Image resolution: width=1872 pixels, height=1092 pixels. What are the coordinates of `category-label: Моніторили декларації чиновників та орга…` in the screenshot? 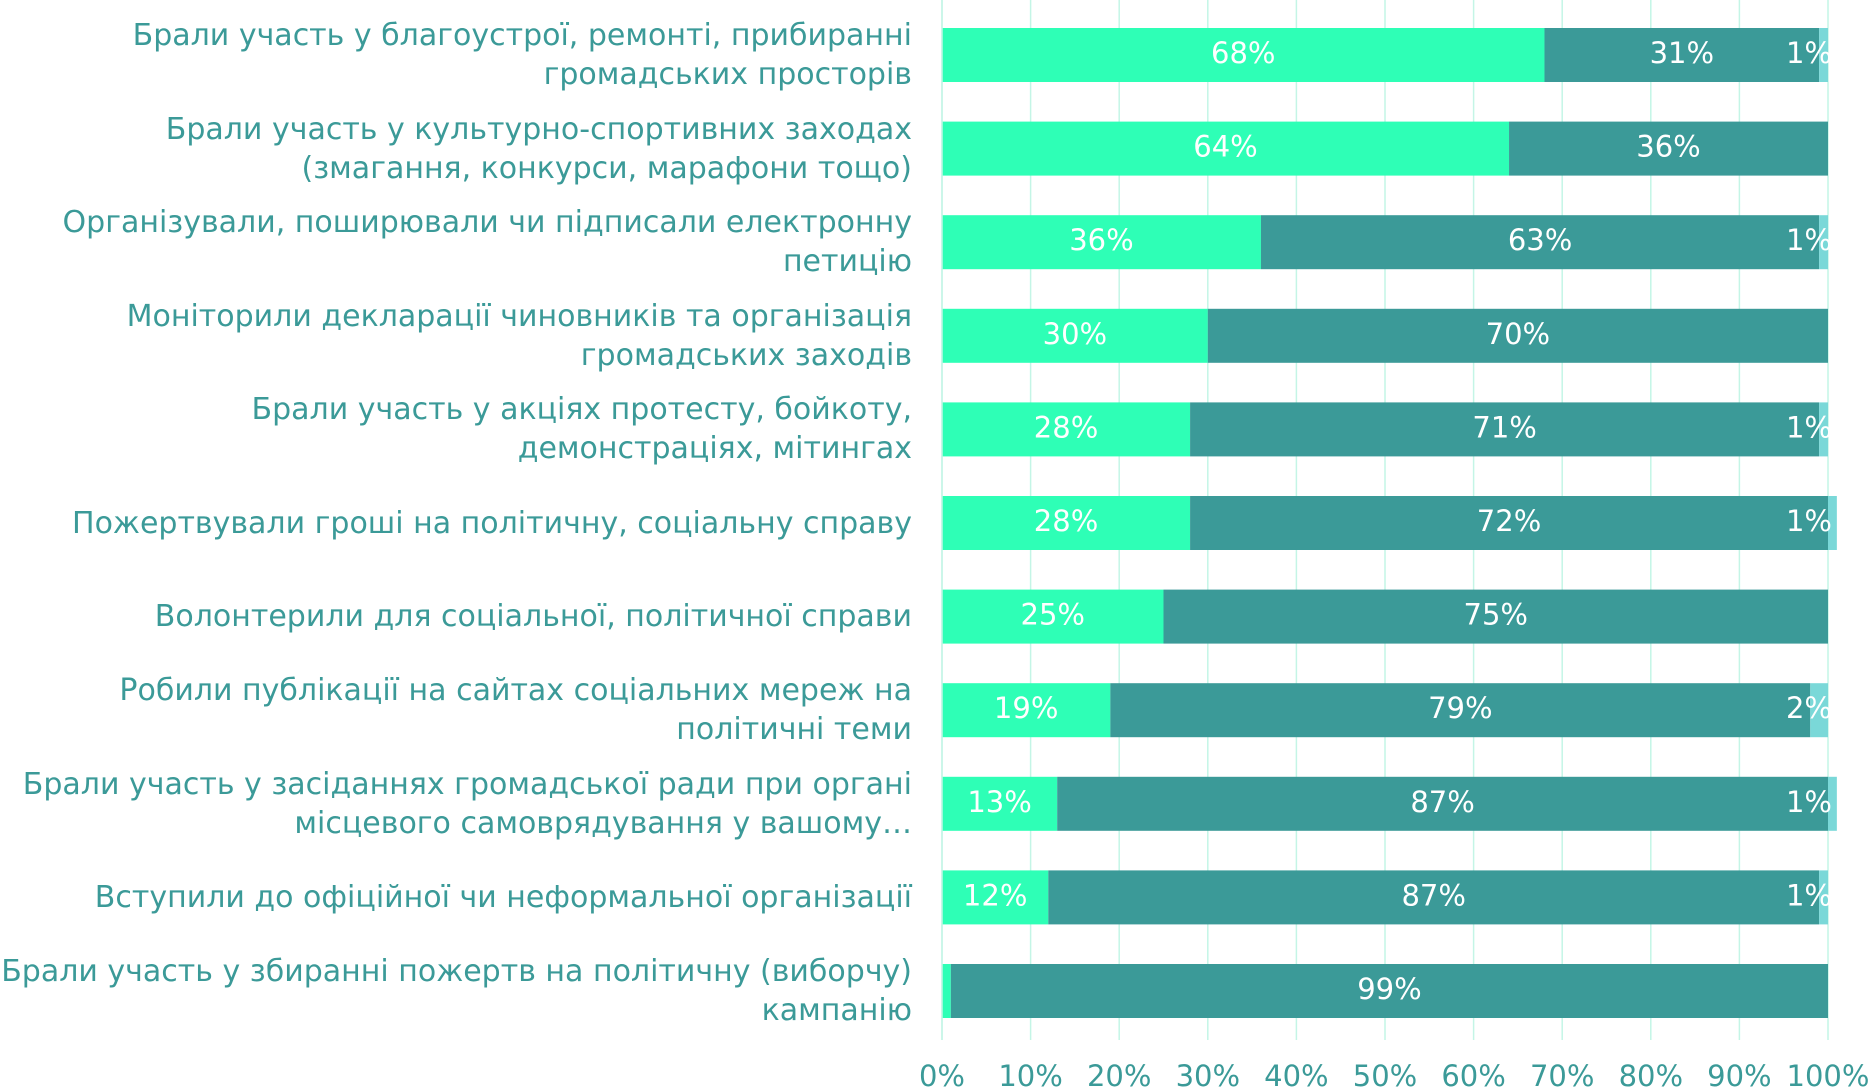 It's located at (519, 335).